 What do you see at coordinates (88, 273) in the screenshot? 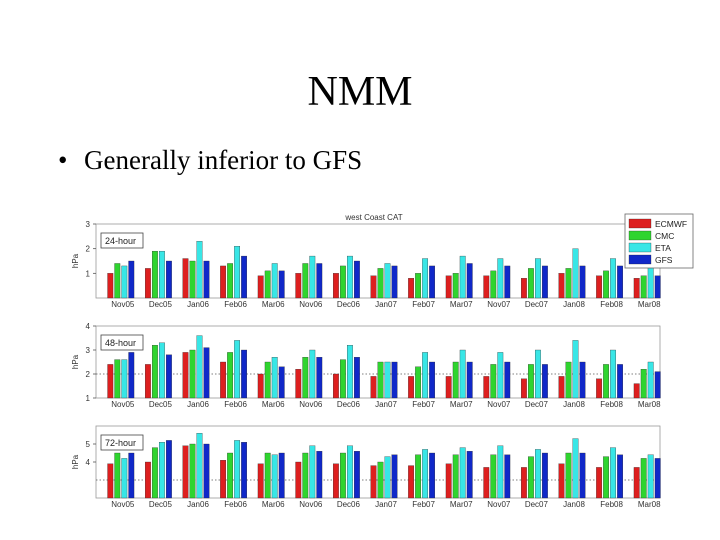
I see `y-tick-label: 1` at bounding box center [88, 273].